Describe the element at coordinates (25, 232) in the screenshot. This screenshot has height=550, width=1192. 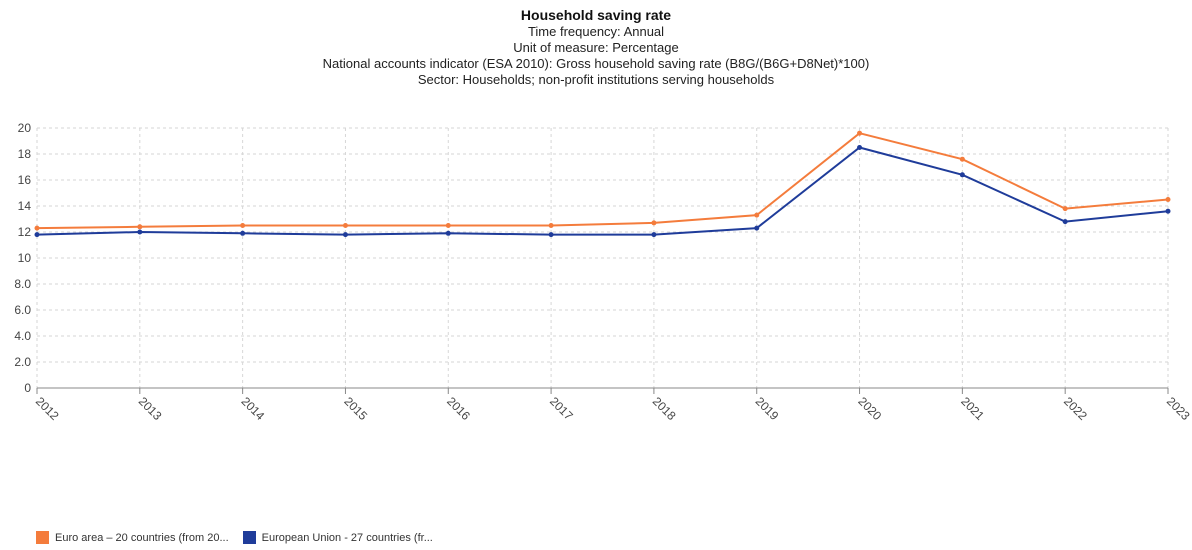
I see `y-tick-label: 12` at that location.